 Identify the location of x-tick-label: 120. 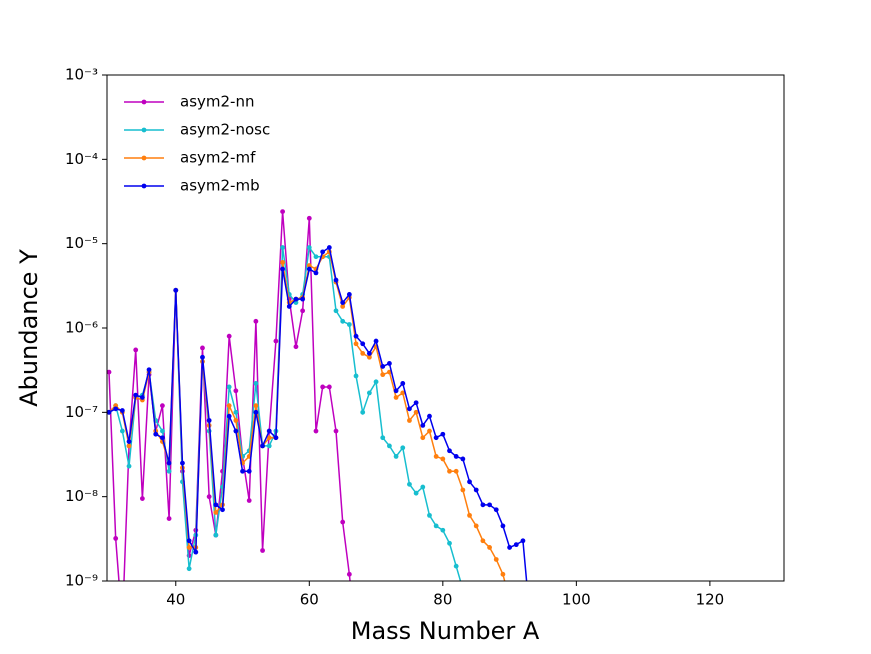
(710, 600).